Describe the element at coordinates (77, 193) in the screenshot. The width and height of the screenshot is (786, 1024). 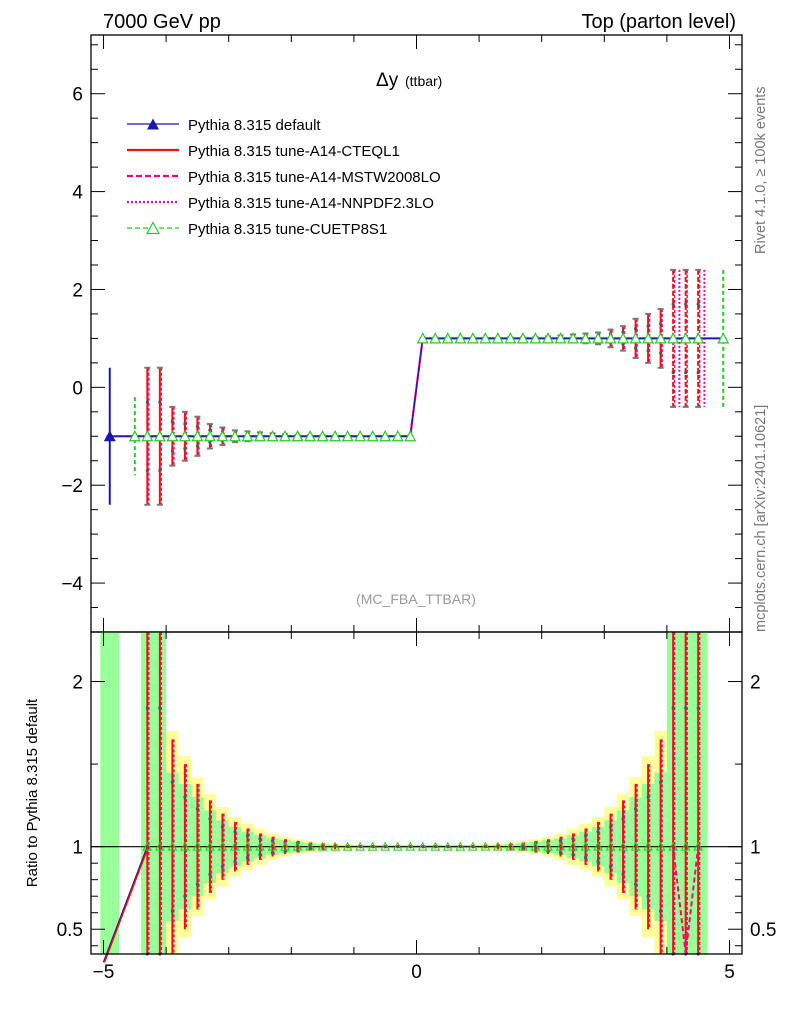
I see `main-y-tick-label: 4` at that location.